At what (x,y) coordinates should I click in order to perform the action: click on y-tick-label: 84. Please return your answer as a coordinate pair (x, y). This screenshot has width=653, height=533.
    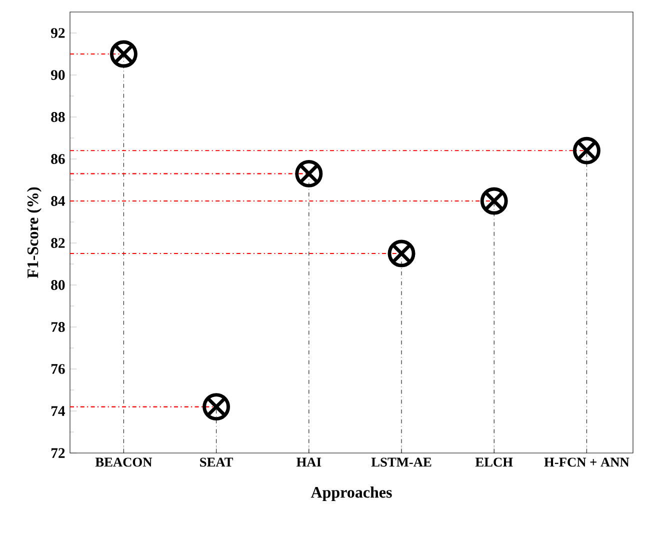
    Looking at the image, I should click on (58, 201).